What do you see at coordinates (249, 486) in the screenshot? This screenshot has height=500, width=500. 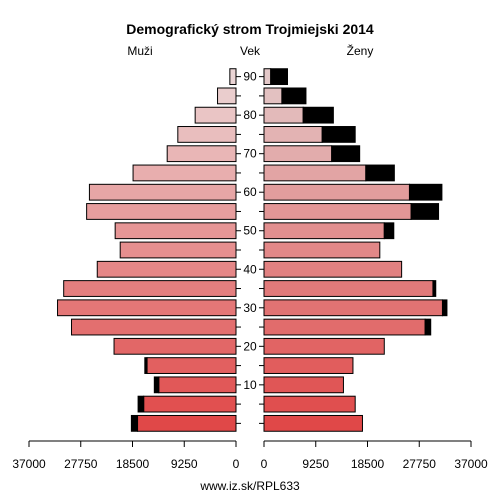 I see `footer-source: www.iz.sk/RPL633` at bounding box center [249, 486].